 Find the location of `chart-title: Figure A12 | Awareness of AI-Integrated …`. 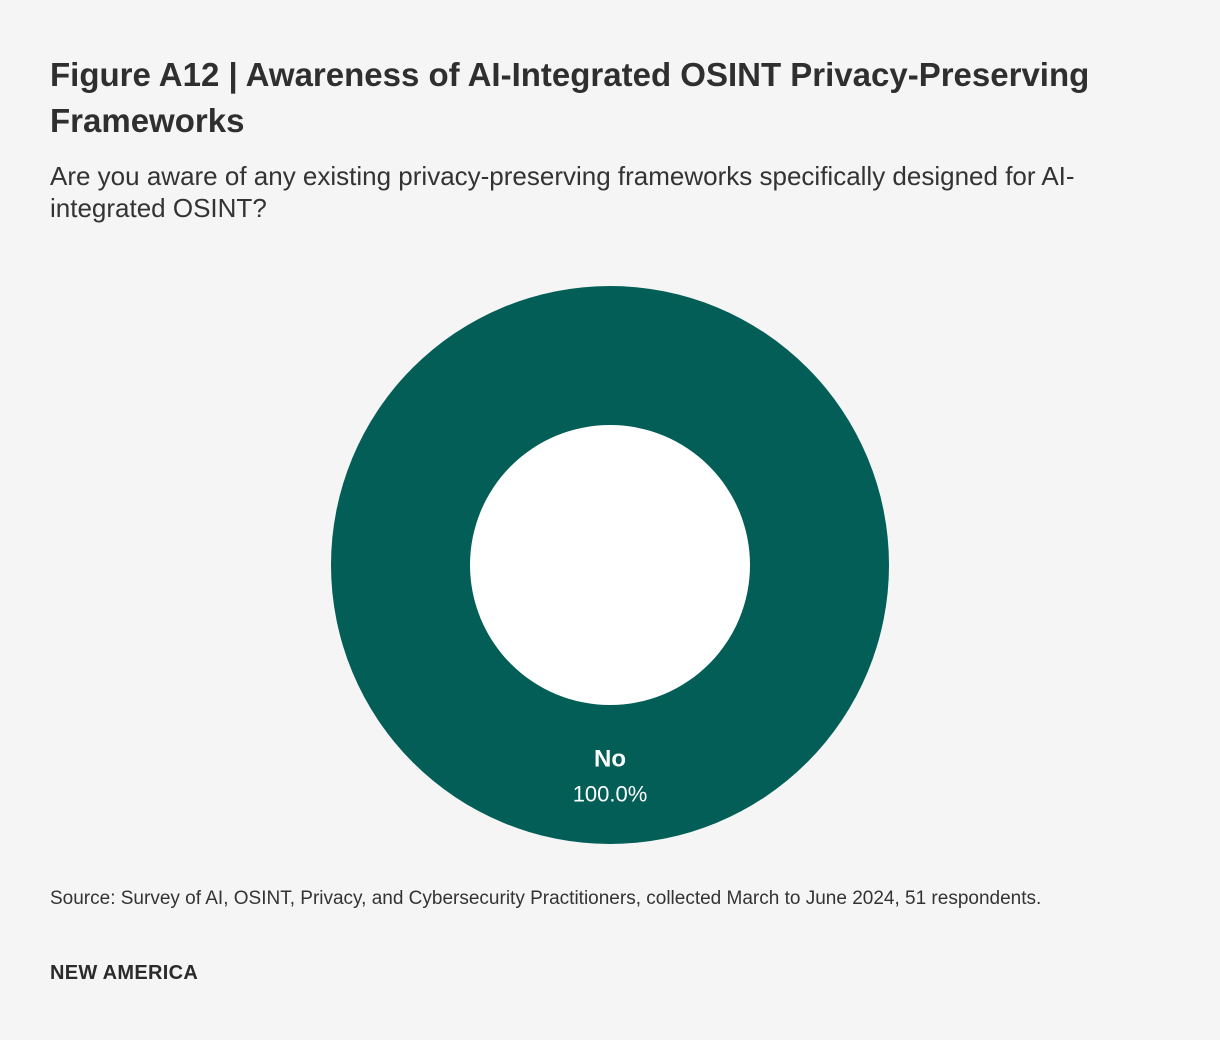

chart-title: Figure A12 | Awareness of AI-Integrated … is located at coordinates (570, 97).